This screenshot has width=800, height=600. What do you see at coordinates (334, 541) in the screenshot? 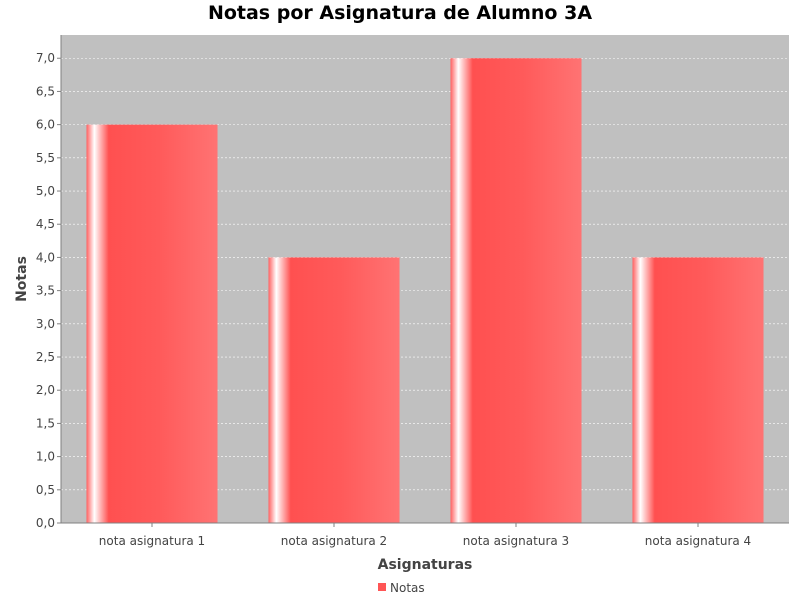
I see `x-tick-label: nota asignatura 2` at bounding box center [334, 541].